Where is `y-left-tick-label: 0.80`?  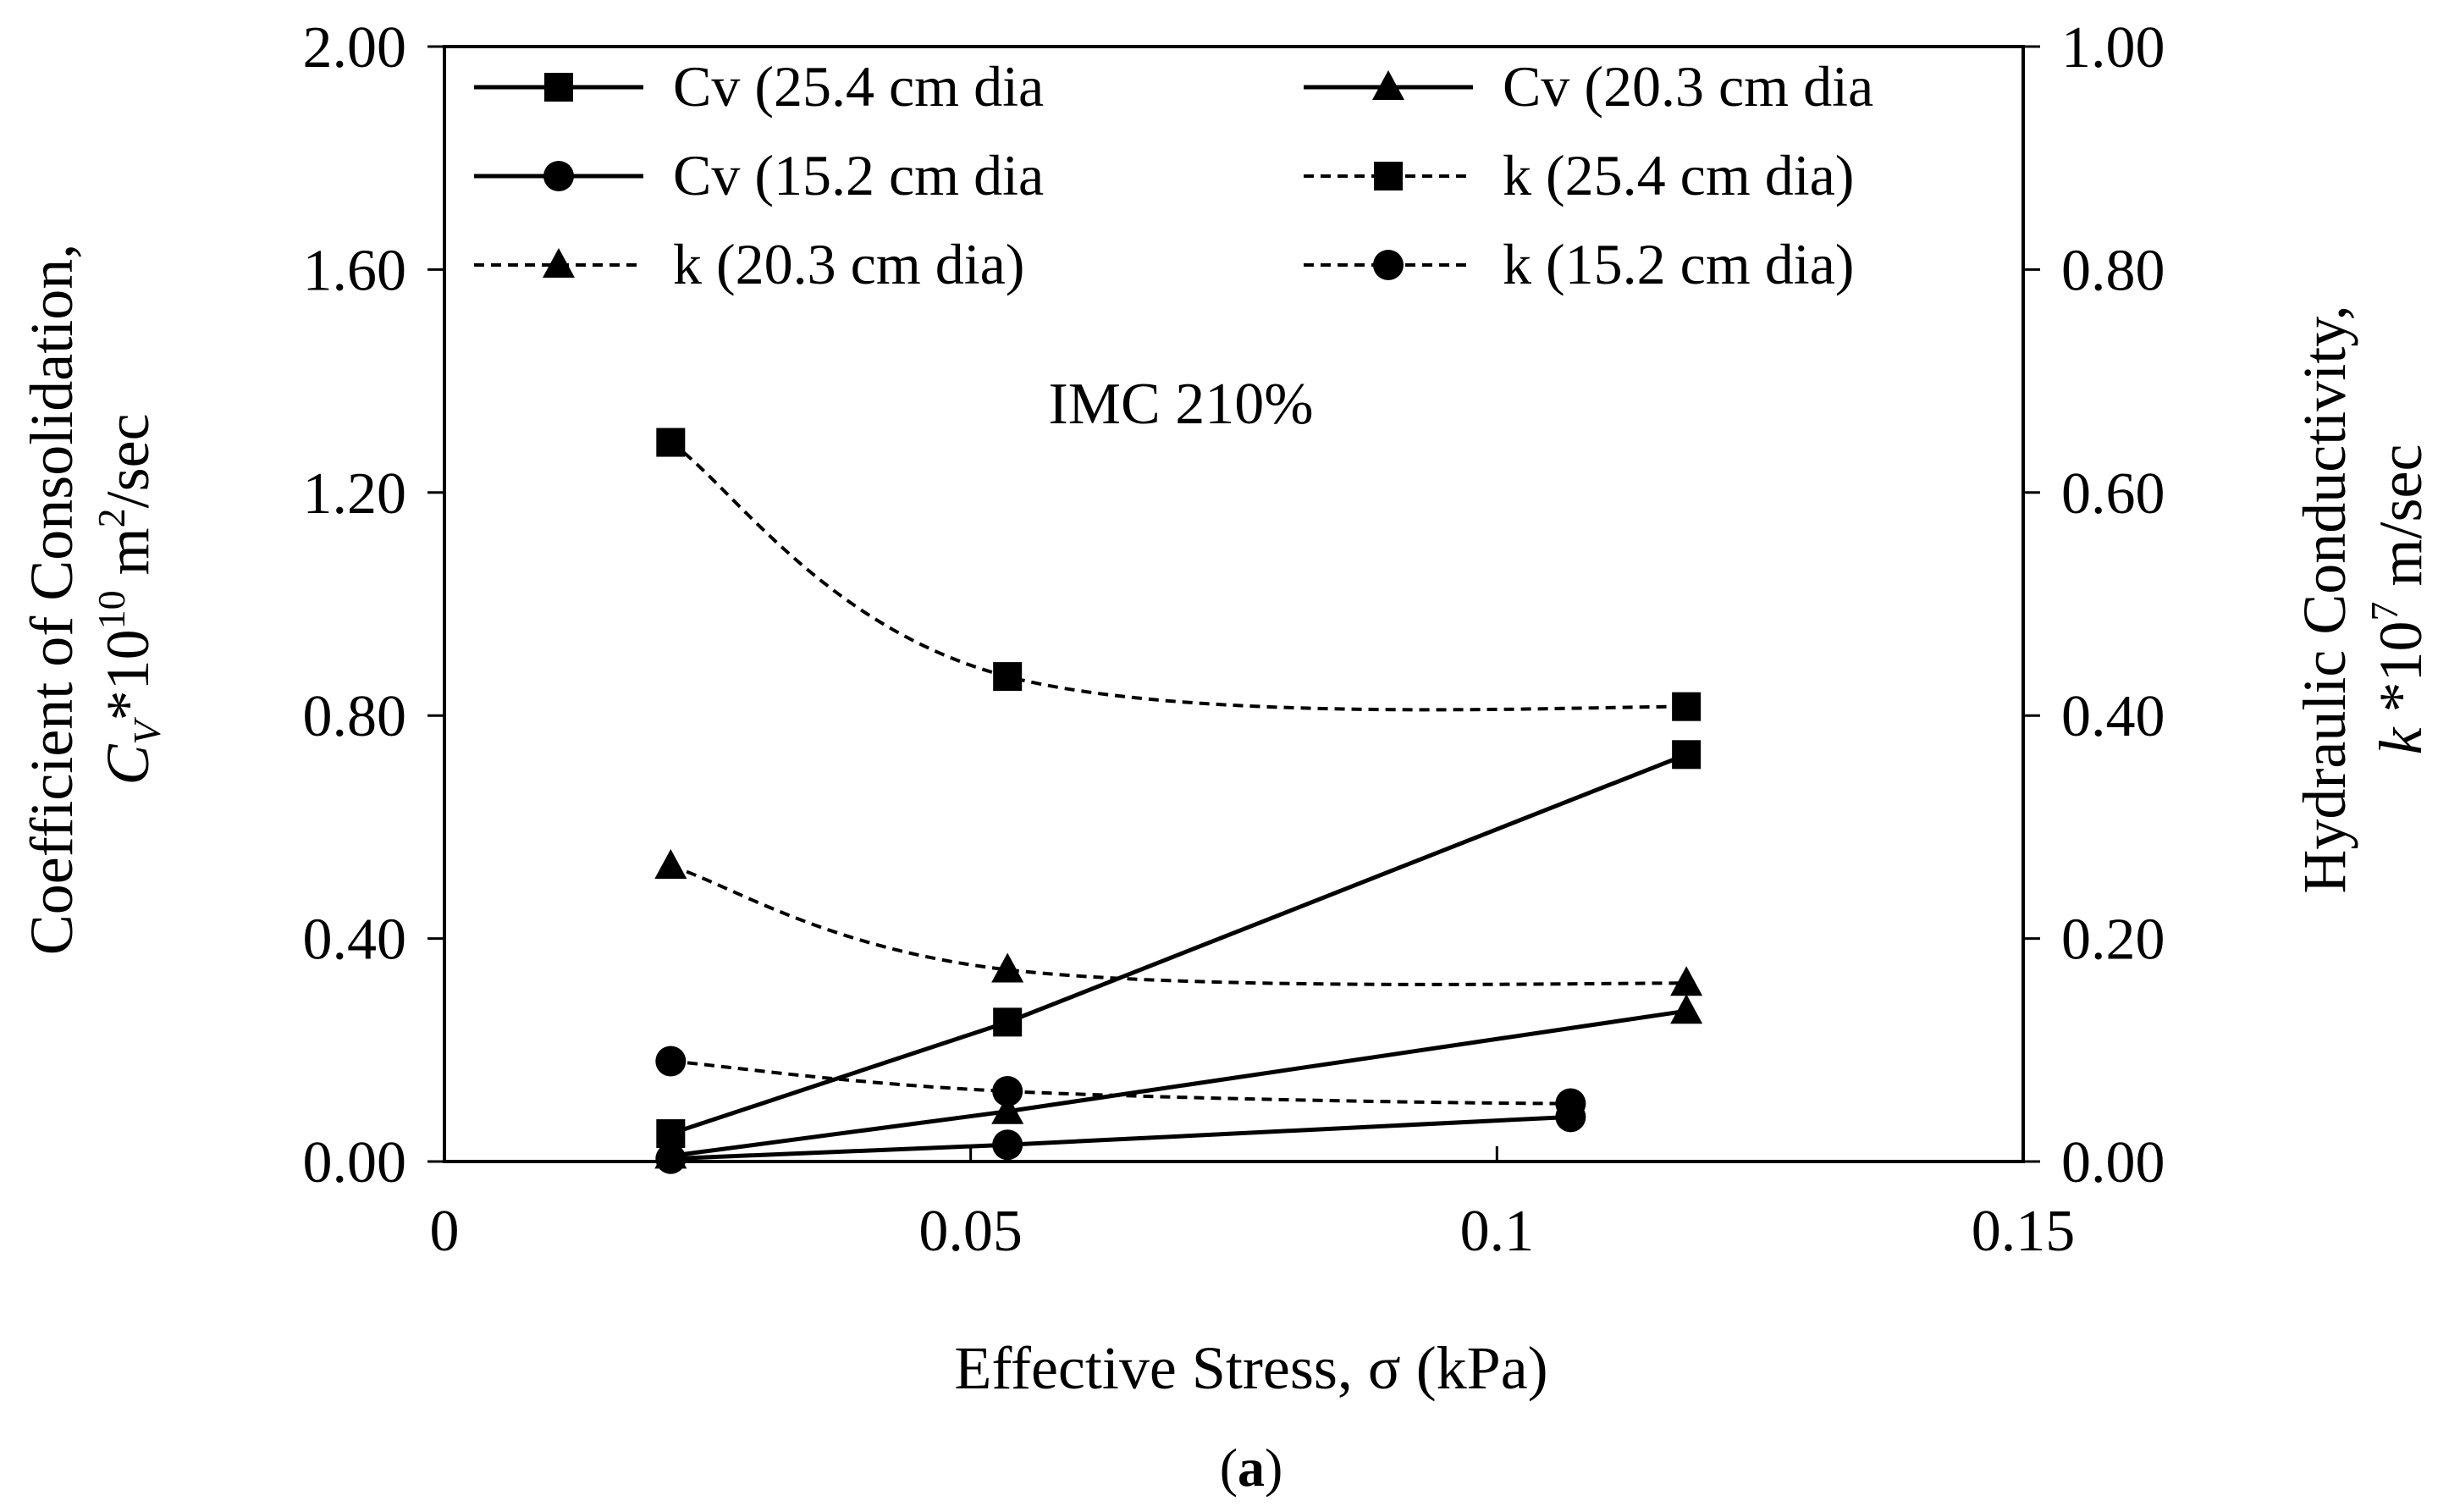 y-left-tick-label: 0.80 is located at coordinates (355, 716).